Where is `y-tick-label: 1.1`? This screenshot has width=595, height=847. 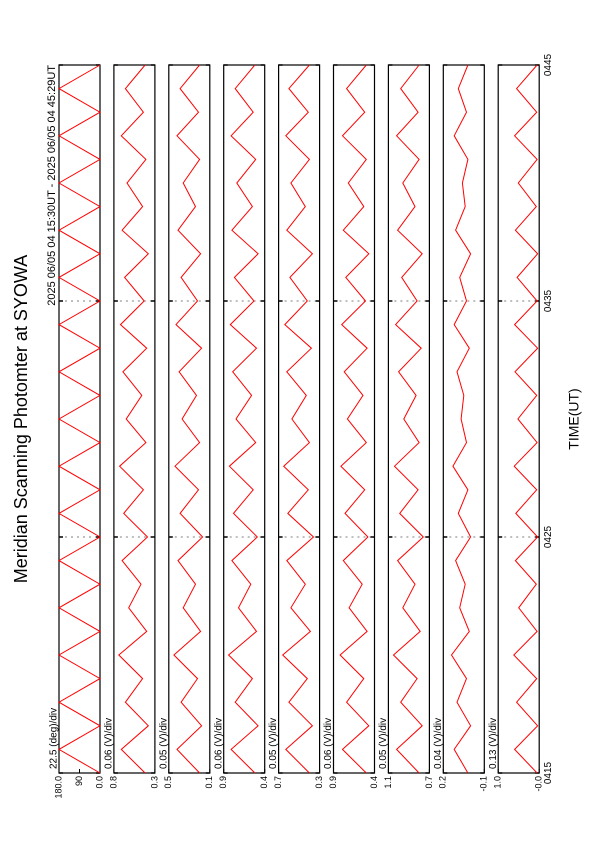
y-tick-label: 1.1 is located at coordinates (388, 782).